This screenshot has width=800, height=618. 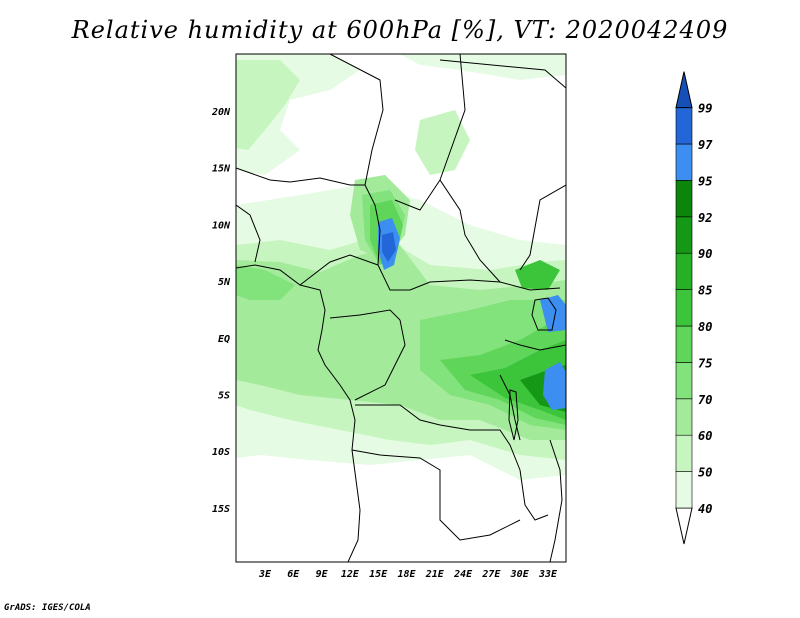 What do you see at coordinates (378, 574) in the screenshot?
I see `longitude-label: 15E` at bounding box center [378, 574].